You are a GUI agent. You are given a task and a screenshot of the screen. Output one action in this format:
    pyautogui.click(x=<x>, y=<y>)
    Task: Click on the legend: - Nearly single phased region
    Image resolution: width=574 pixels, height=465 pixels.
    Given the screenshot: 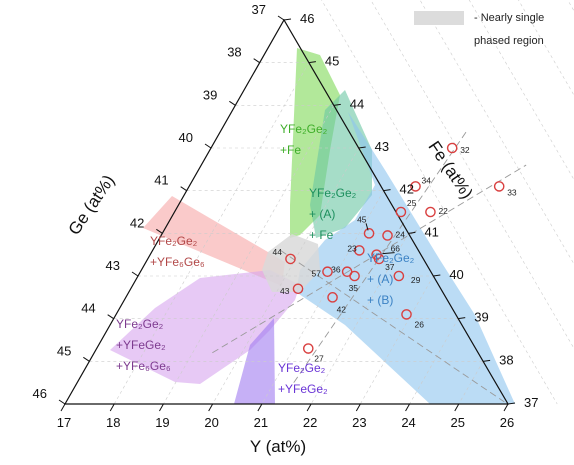 What is the action you would take?
    pyautogui.click(x=479, y=29)
    